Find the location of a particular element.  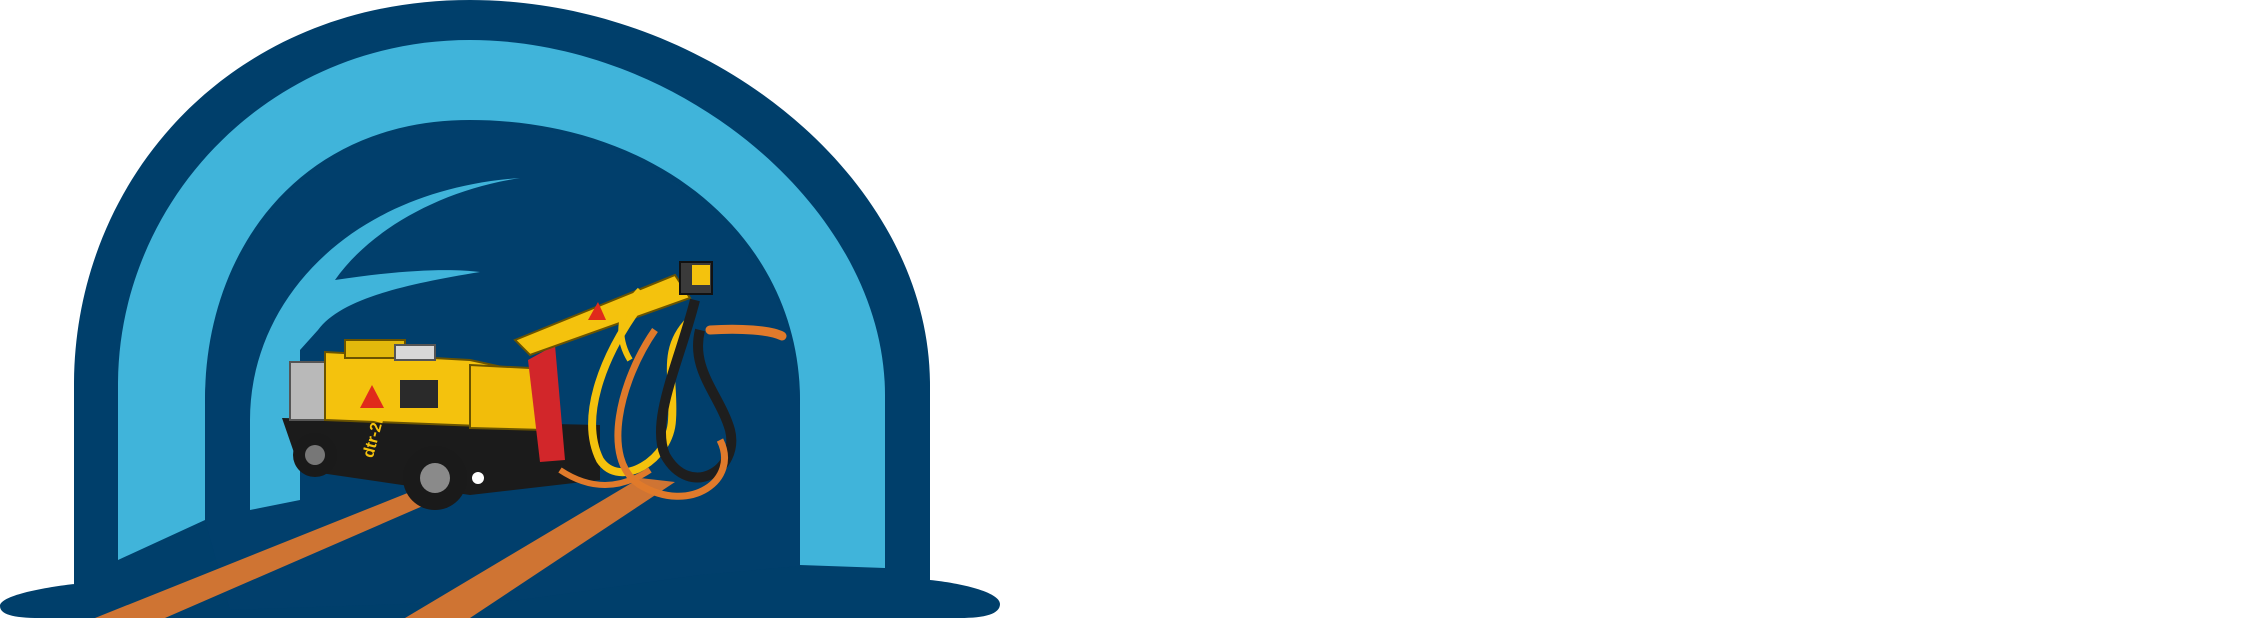

shotcrete-machine: dtr-2II is located at coordinates (534, 385).